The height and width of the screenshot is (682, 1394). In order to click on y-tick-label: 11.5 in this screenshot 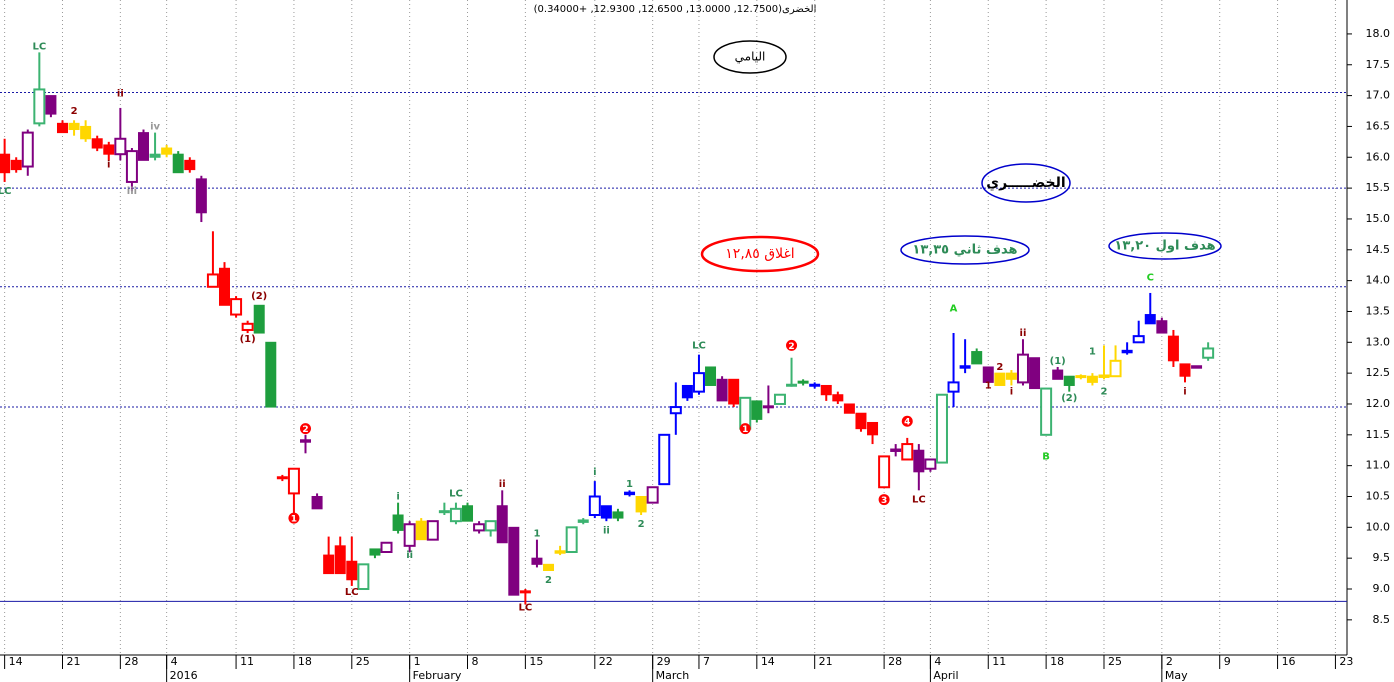, I will do `click(1378, 434)`.